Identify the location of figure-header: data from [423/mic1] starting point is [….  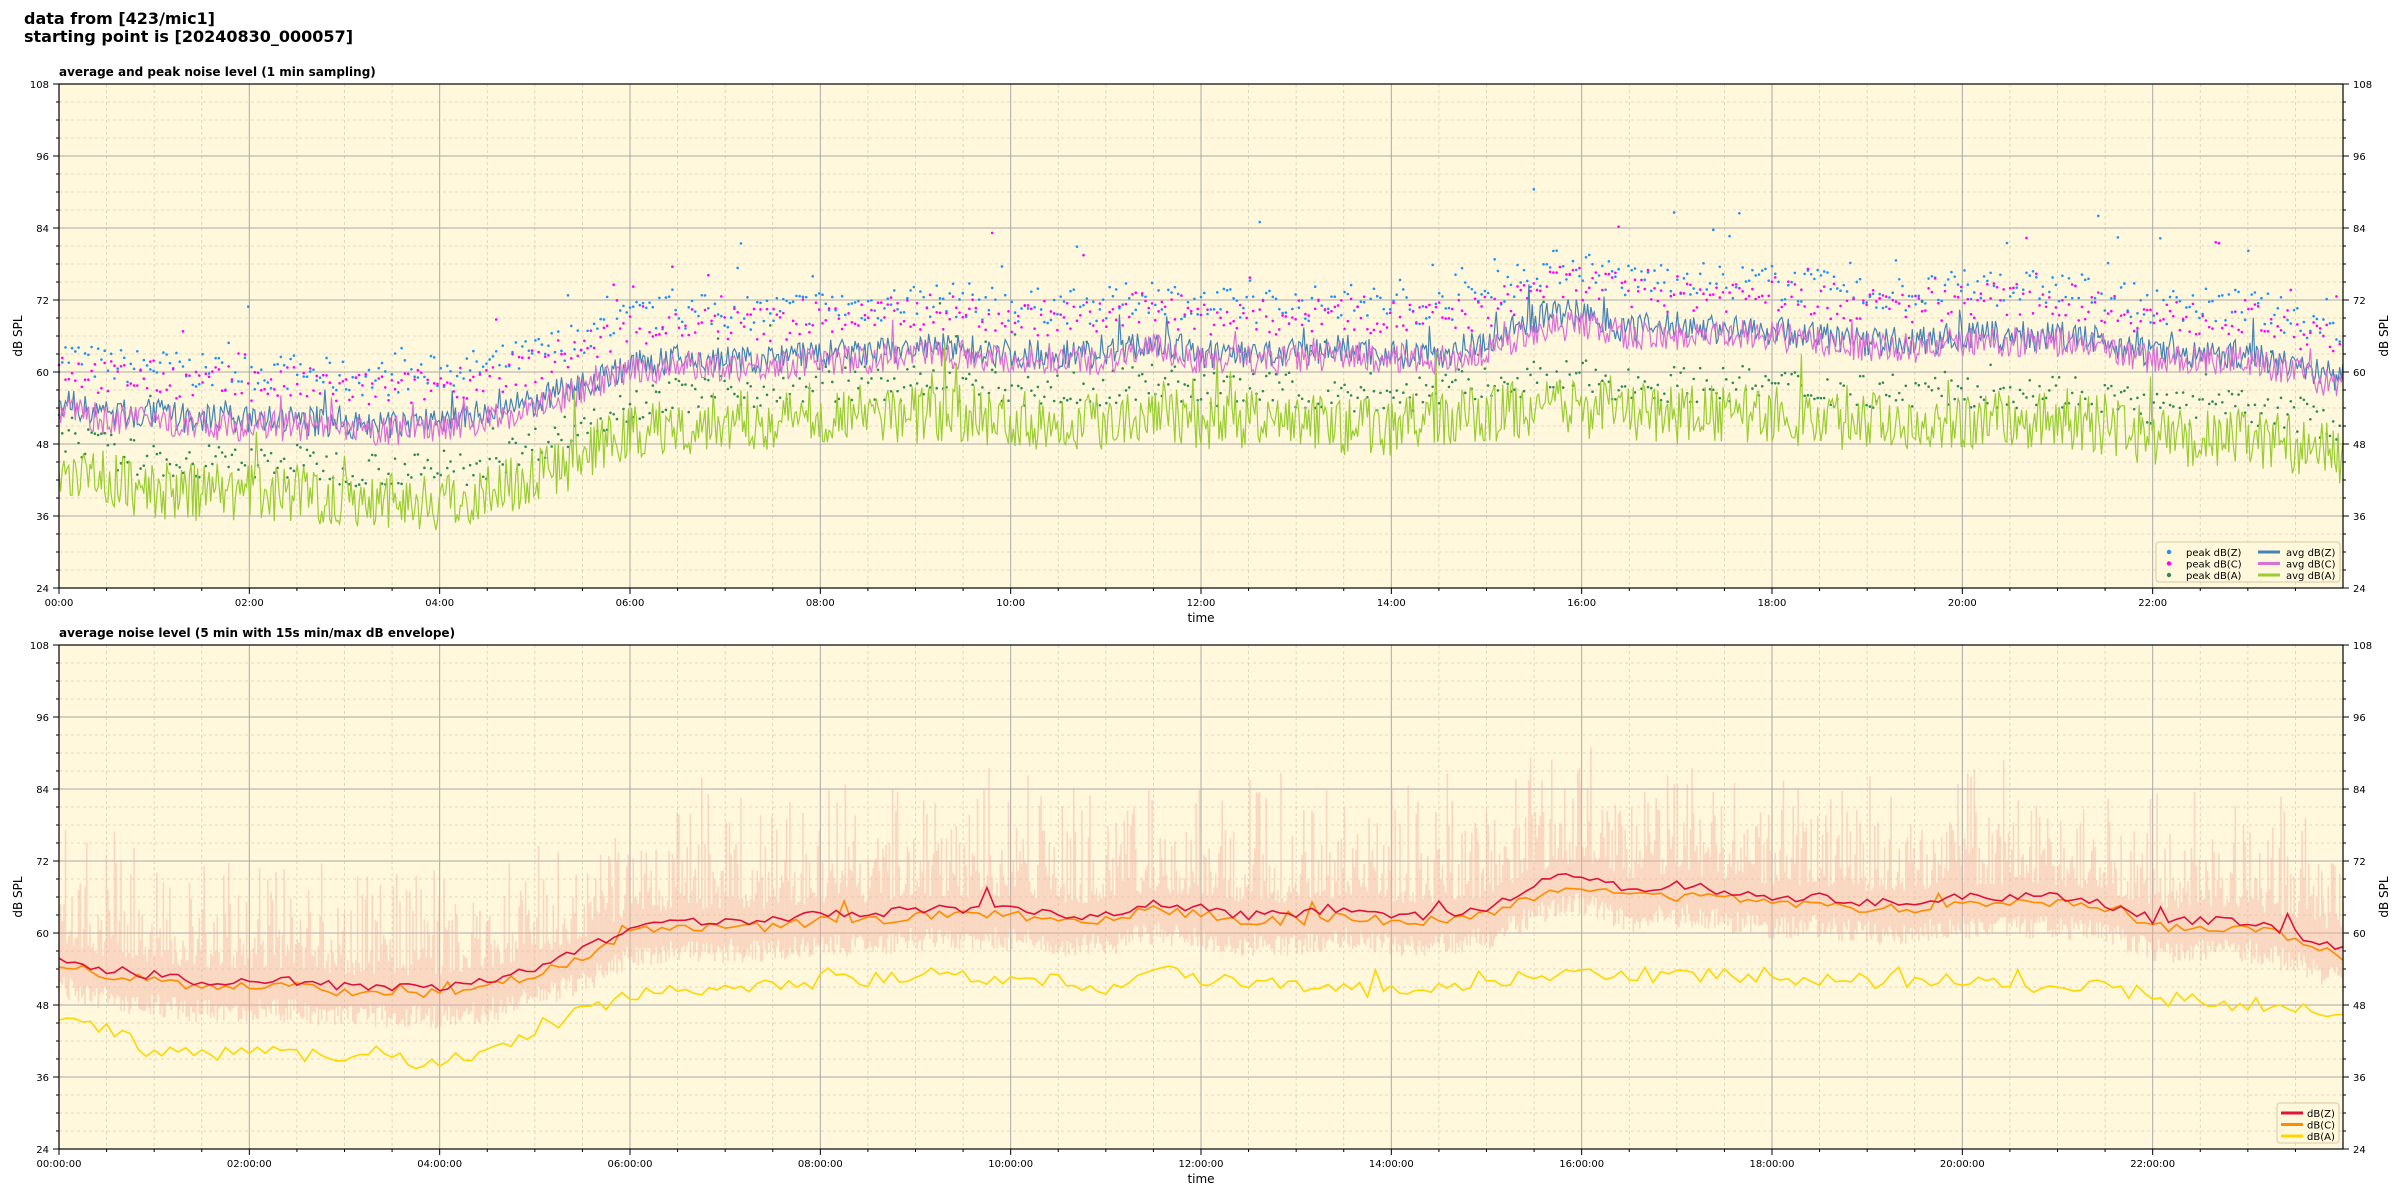
(188, 28).